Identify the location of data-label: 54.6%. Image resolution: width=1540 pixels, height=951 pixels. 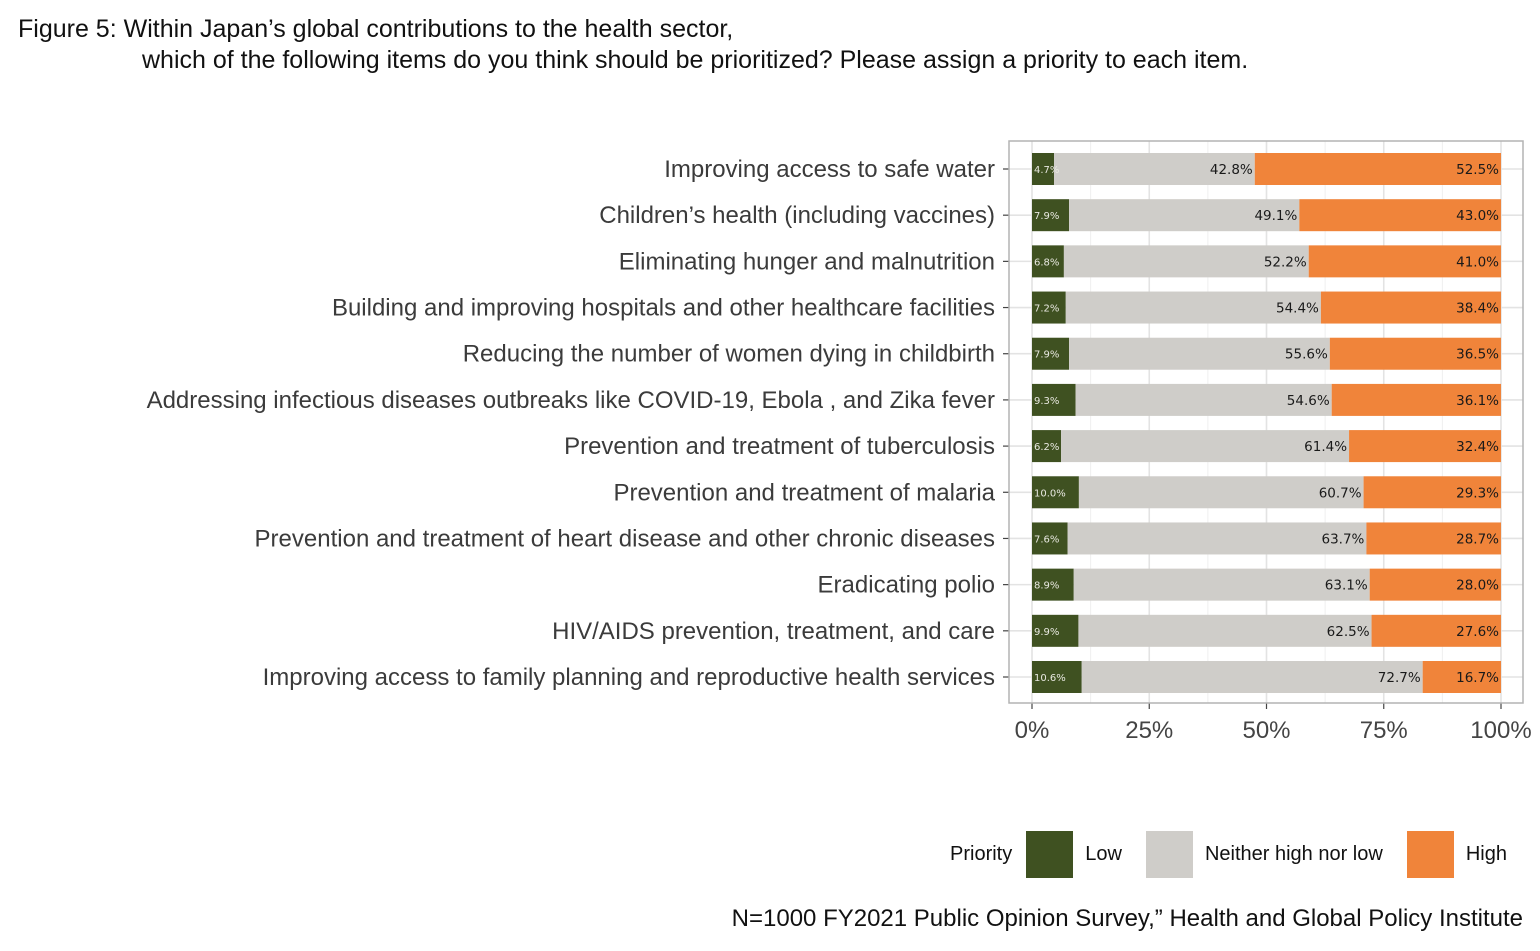
(1308, 401).